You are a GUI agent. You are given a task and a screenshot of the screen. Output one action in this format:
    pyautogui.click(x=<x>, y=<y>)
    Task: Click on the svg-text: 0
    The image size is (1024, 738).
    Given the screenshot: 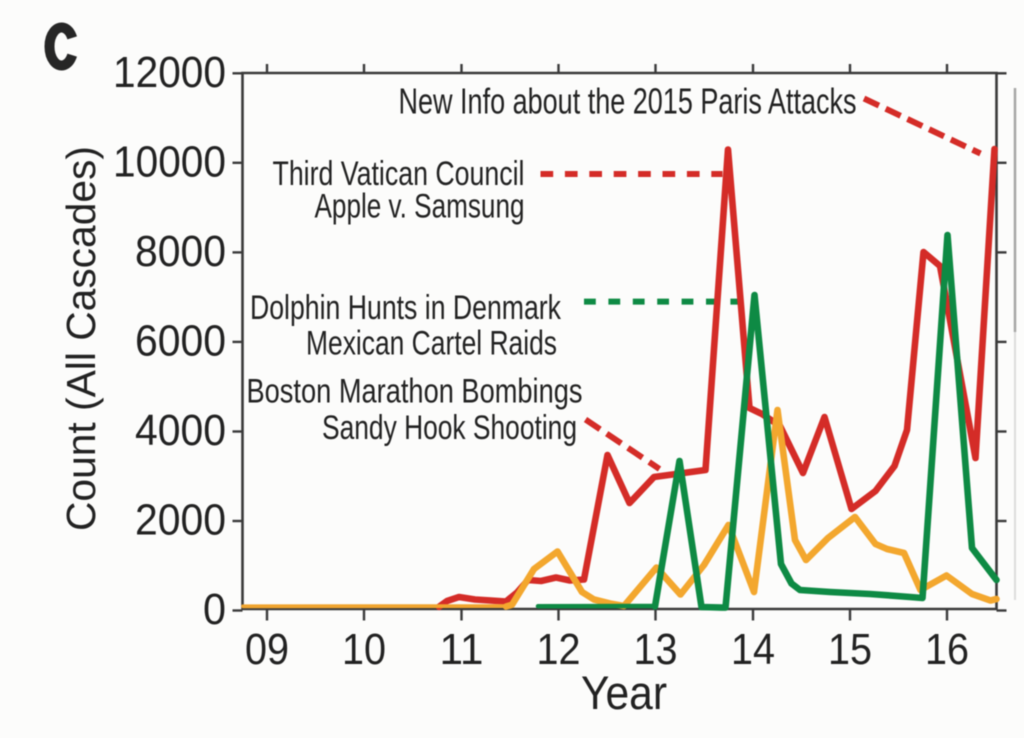 What is the action you would take?
    pyautogui.click(x=214, y=609)
    